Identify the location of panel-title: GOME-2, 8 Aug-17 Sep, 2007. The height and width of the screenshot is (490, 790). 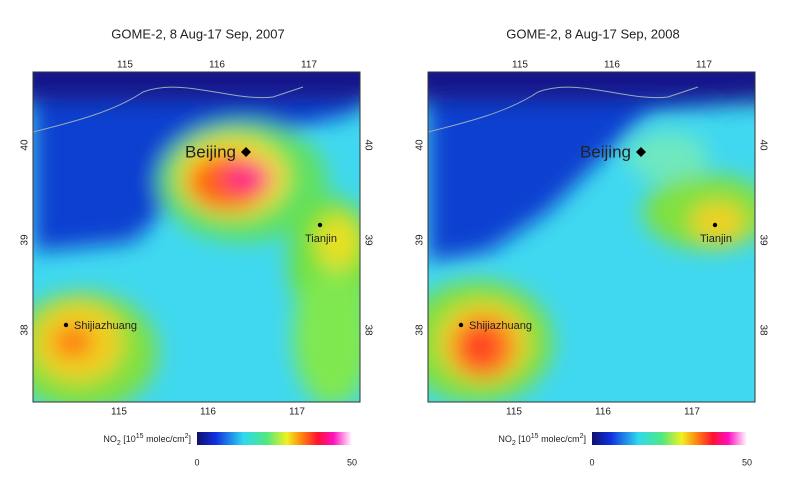
(197, 33).